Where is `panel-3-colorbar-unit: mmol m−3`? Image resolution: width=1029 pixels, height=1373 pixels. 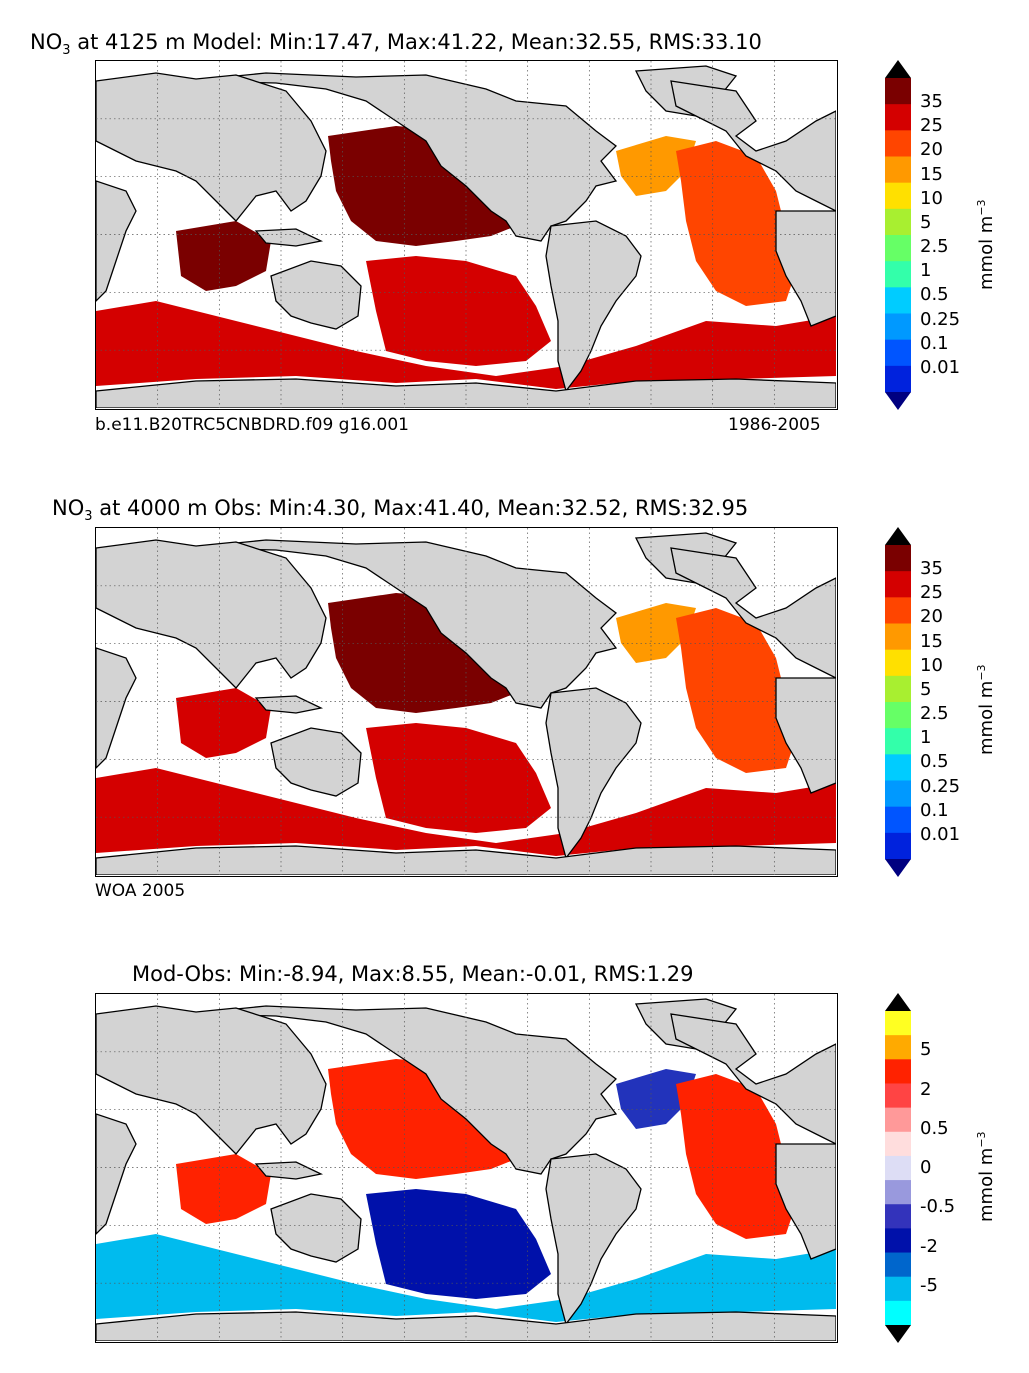
panel-3-colorbar-unit: mmol m−3 is located at coordinates (986, 1176).